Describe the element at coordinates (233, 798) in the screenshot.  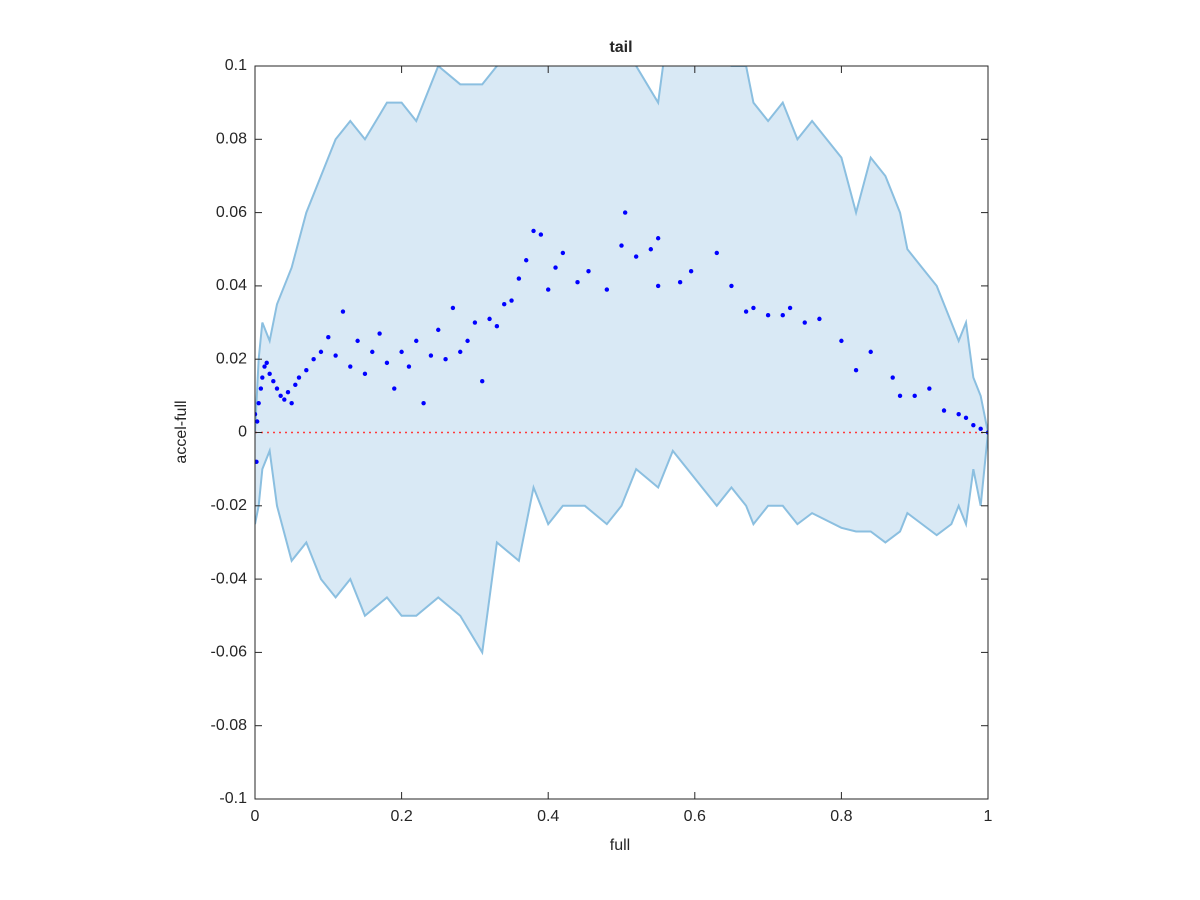
I see `y-tick-label: -0.1` at that location.